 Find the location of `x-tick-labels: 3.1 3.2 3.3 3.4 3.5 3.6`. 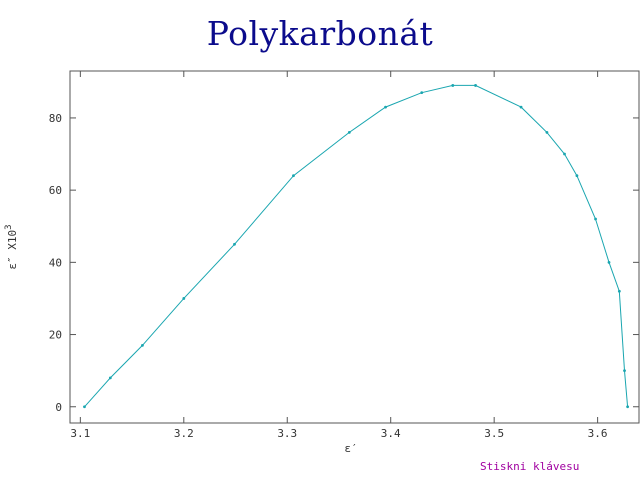

x-tick-labels: 3.1 3.2 3.3 3.4 3.5 3.6 is located at coordinates (338, 433).